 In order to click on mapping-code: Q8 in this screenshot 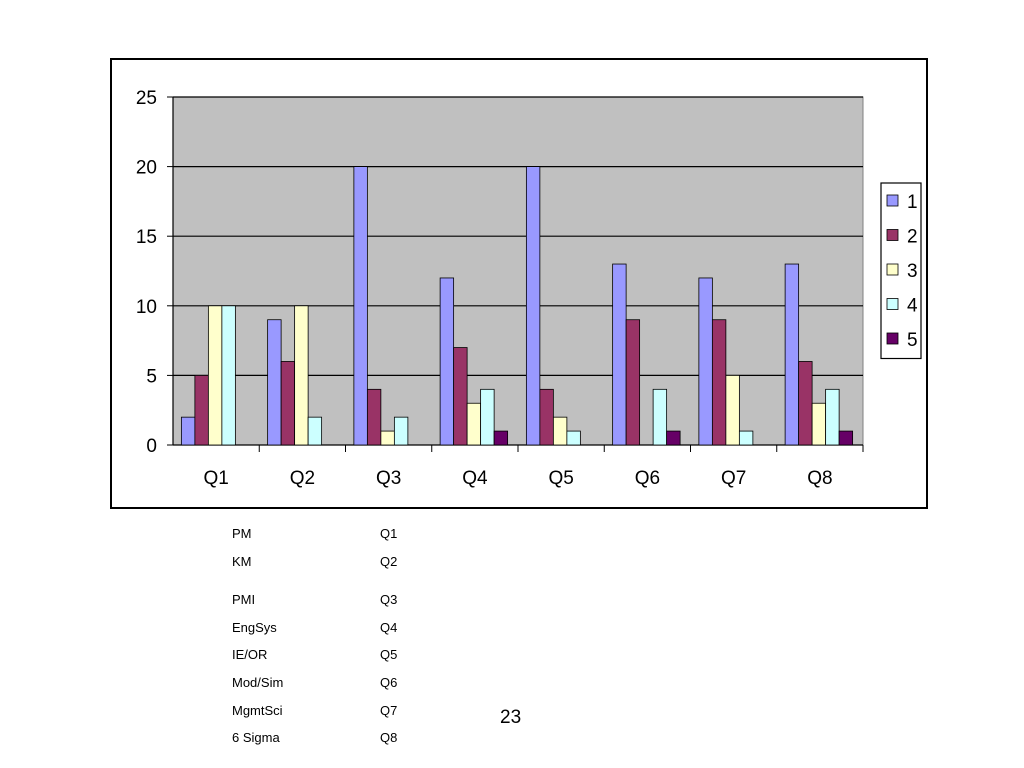, I will do `click(389, 737)`.